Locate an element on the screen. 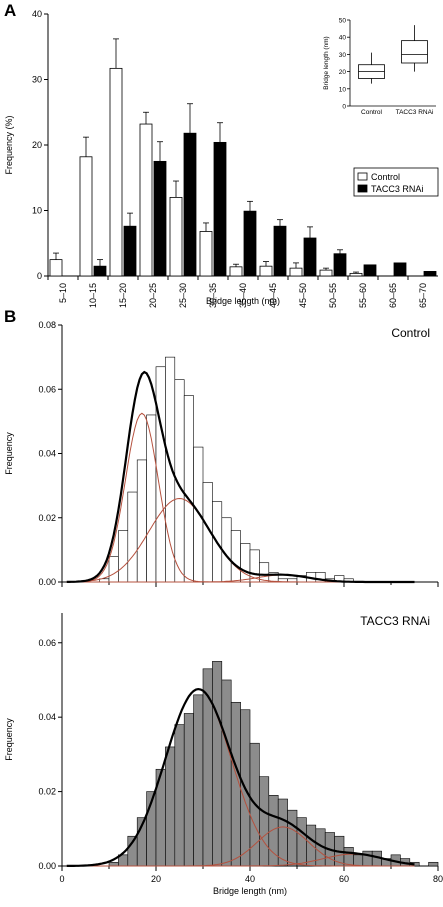 The height and width of the screenshot is (907, 443). a-legend-swatch is located at coordinates (362, 188).